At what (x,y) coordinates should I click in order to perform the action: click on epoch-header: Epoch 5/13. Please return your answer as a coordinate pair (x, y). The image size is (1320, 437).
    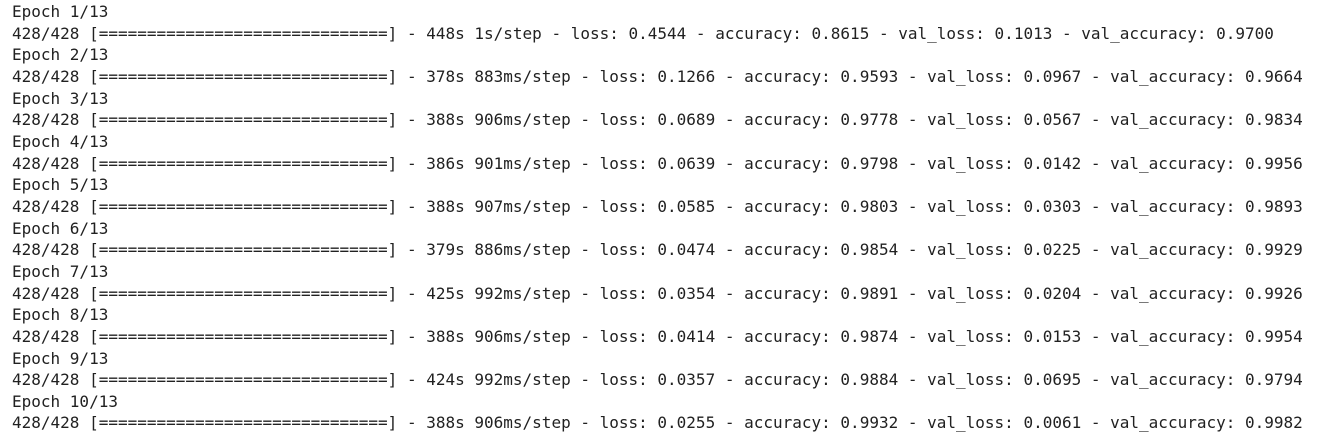
    Looking at the image, I should click on (60, 185).